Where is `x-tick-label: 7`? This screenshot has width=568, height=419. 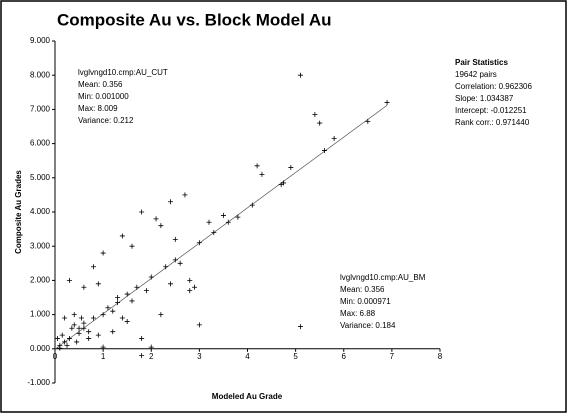 x-tick-label: 7 is located at coordinates (392, 356).